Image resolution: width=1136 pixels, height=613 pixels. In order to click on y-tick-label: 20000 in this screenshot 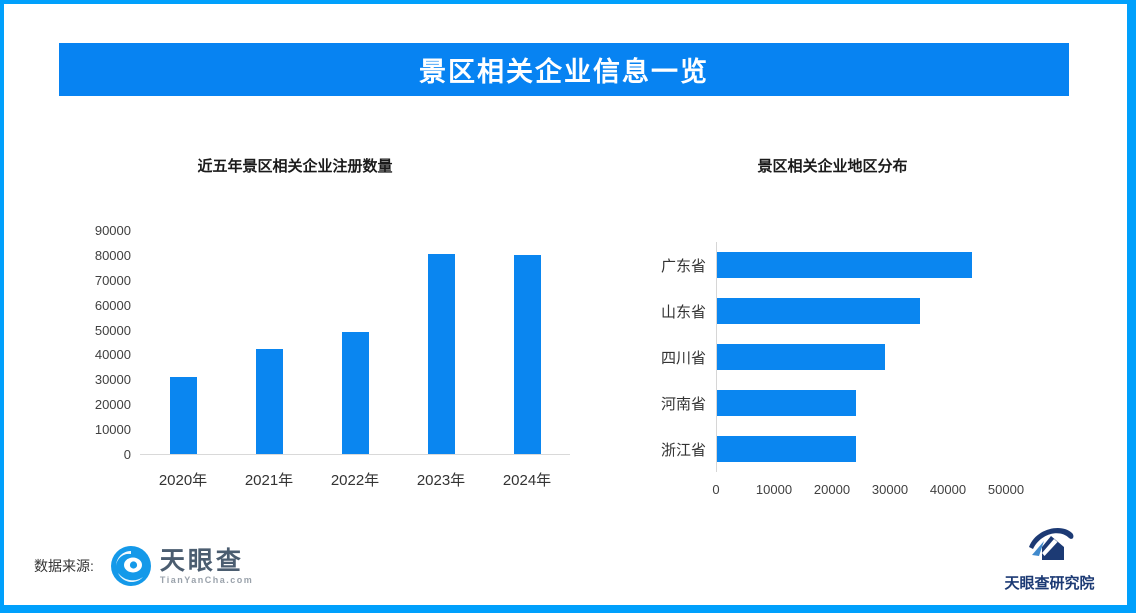, I will do `click(112, 405)`.